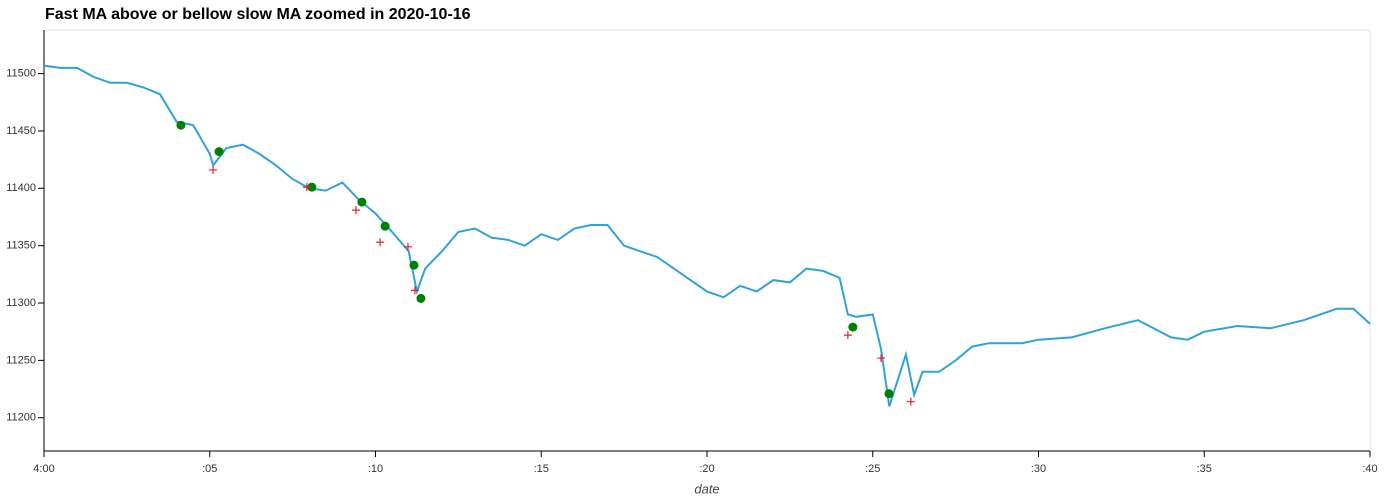 The image size is (1400, 500). Describe the element at coordinates (706, 488) in the screenshot. I see `x-axis-label: date` at that location.